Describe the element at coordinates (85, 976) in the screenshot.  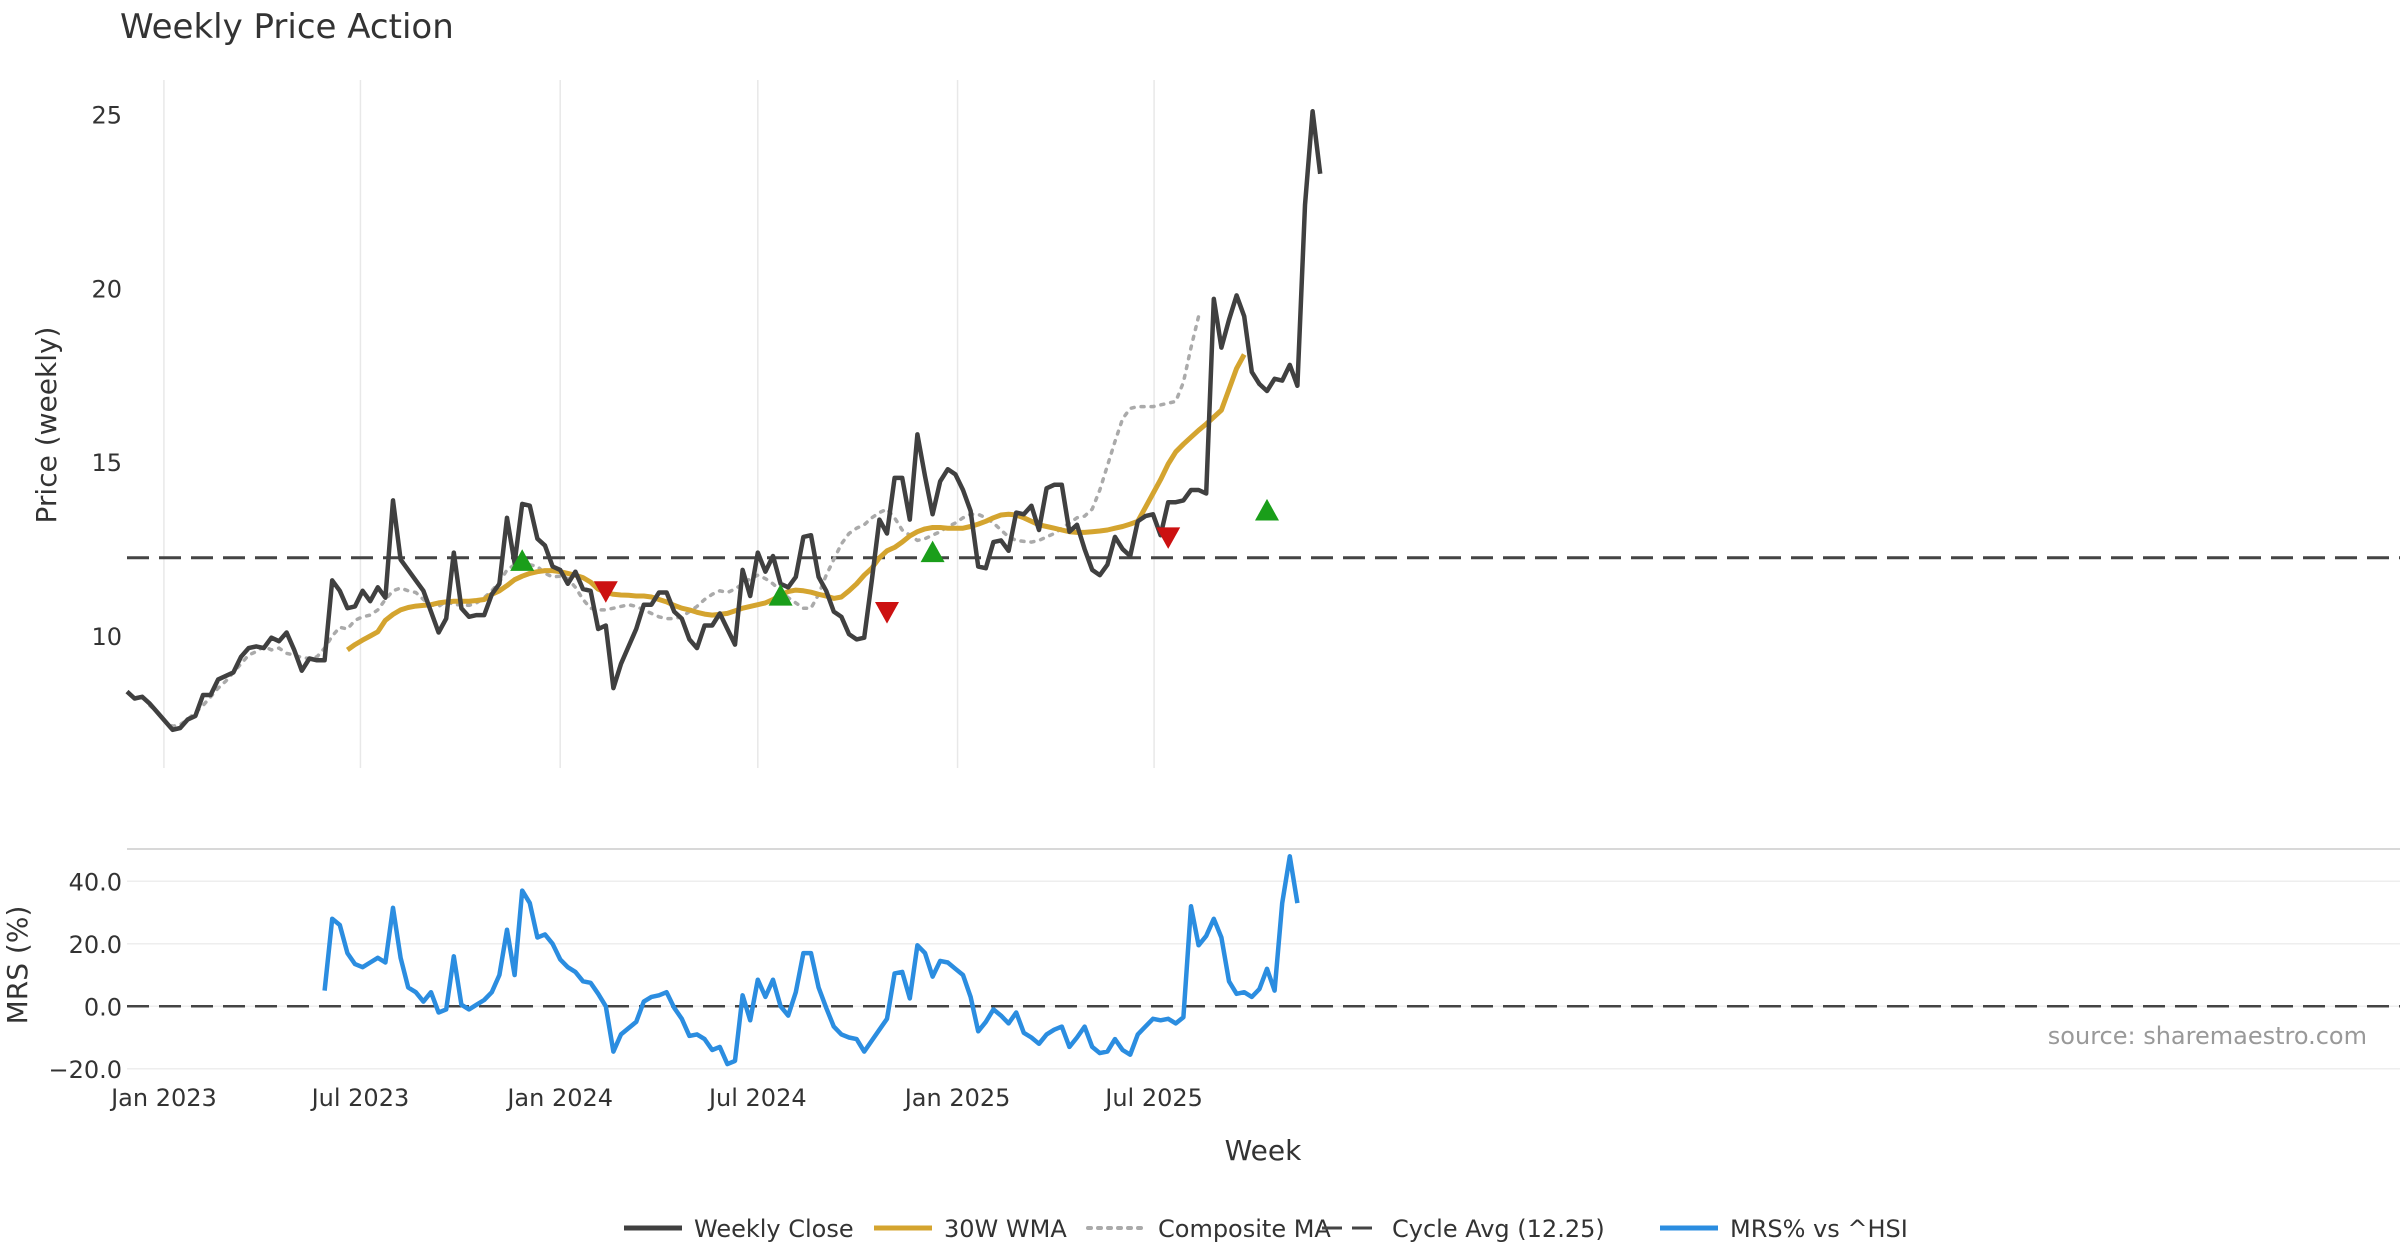
I see `mrs-y-ticks: −20.0 0.0 20.0 40.0` at that location.